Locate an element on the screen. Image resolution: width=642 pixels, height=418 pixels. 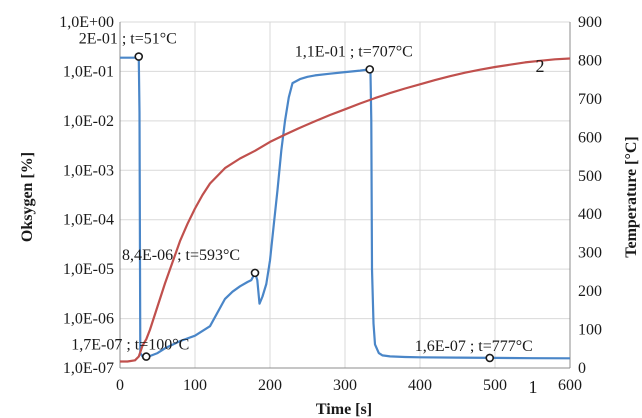
y-right-tick-label: 100 is located at coordinates (590, 330).